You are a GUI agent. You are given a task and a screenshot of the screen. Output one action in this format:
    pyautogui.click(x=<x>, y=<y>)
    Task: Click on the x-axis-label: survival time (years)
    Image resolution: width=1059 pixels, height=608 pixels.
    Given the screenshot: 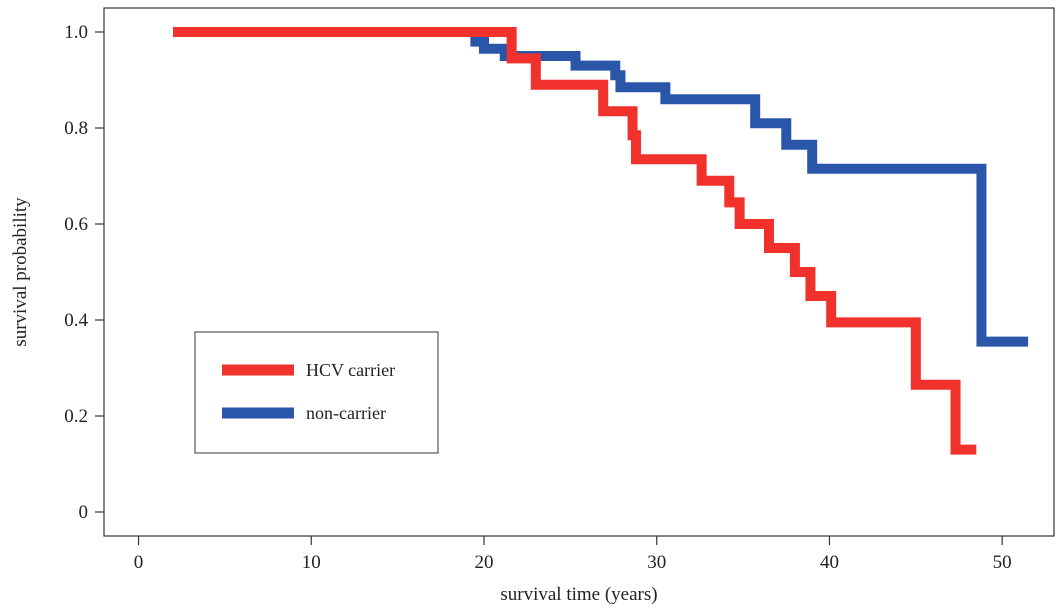 What is the action you would take?
    pyautogui.click(x=578, y=594)
    